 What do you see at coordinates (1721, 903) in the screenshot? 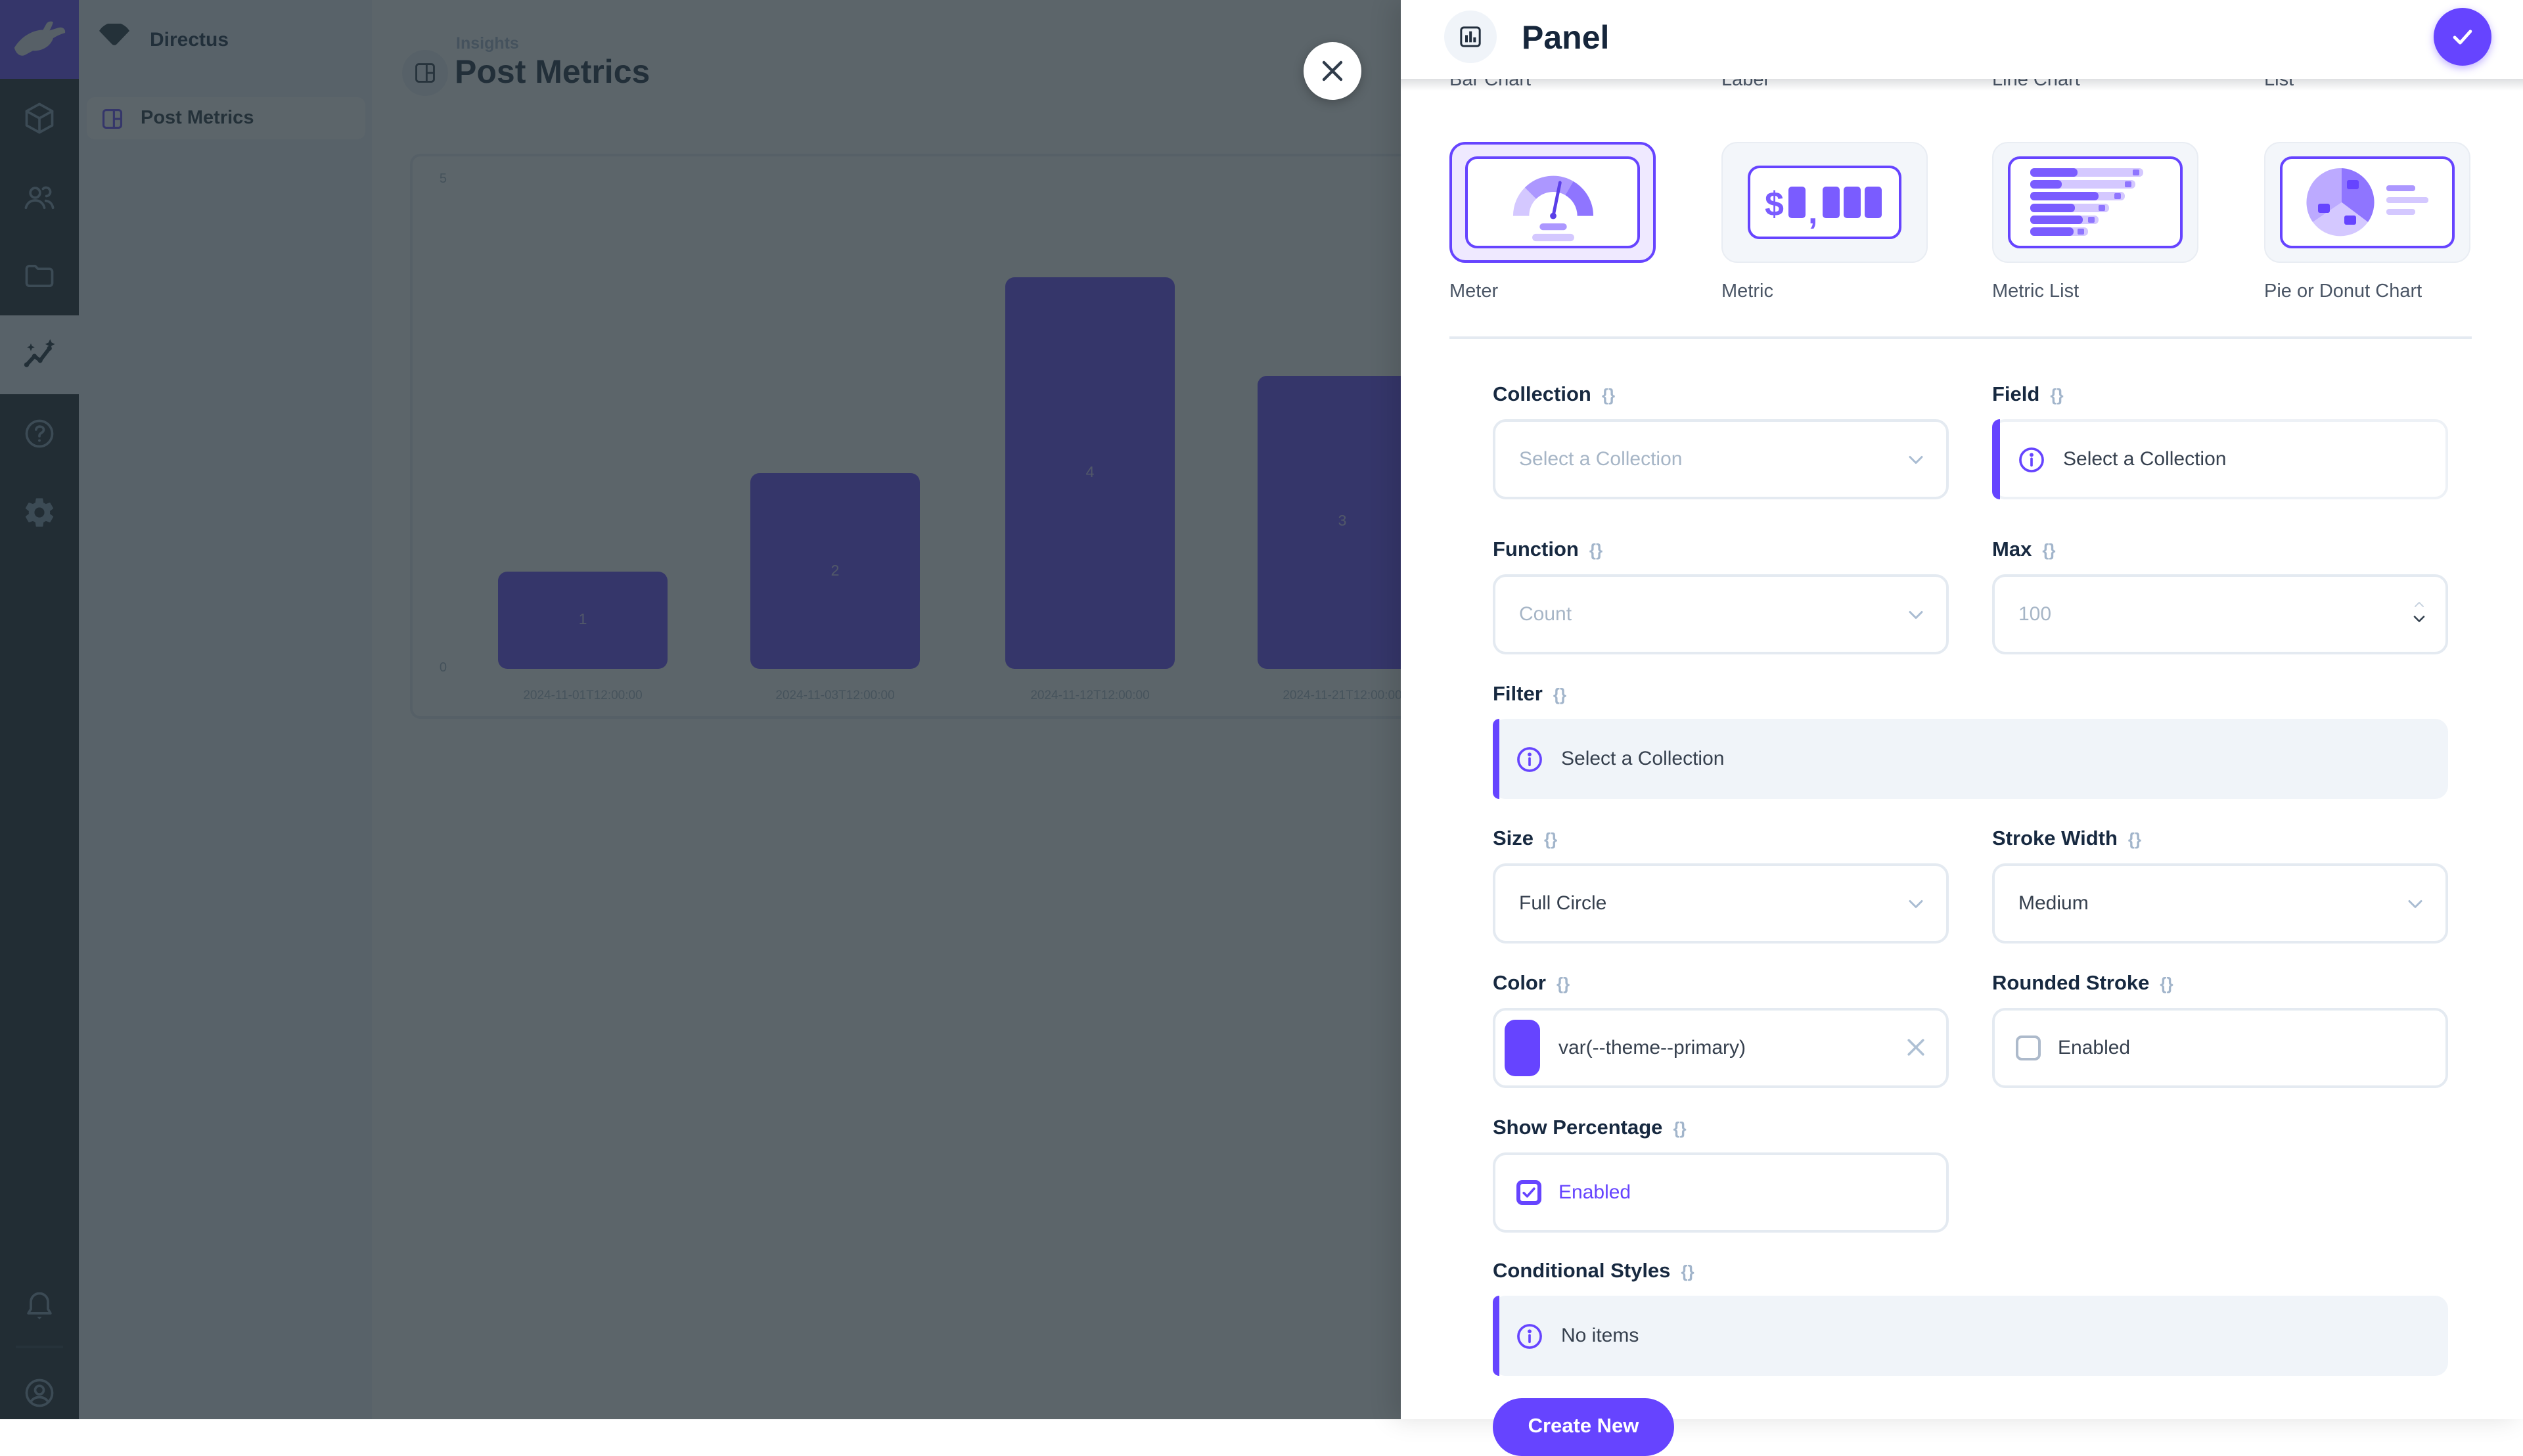
I see `size-select: Full Circle` at bounding box center [1721, 903].